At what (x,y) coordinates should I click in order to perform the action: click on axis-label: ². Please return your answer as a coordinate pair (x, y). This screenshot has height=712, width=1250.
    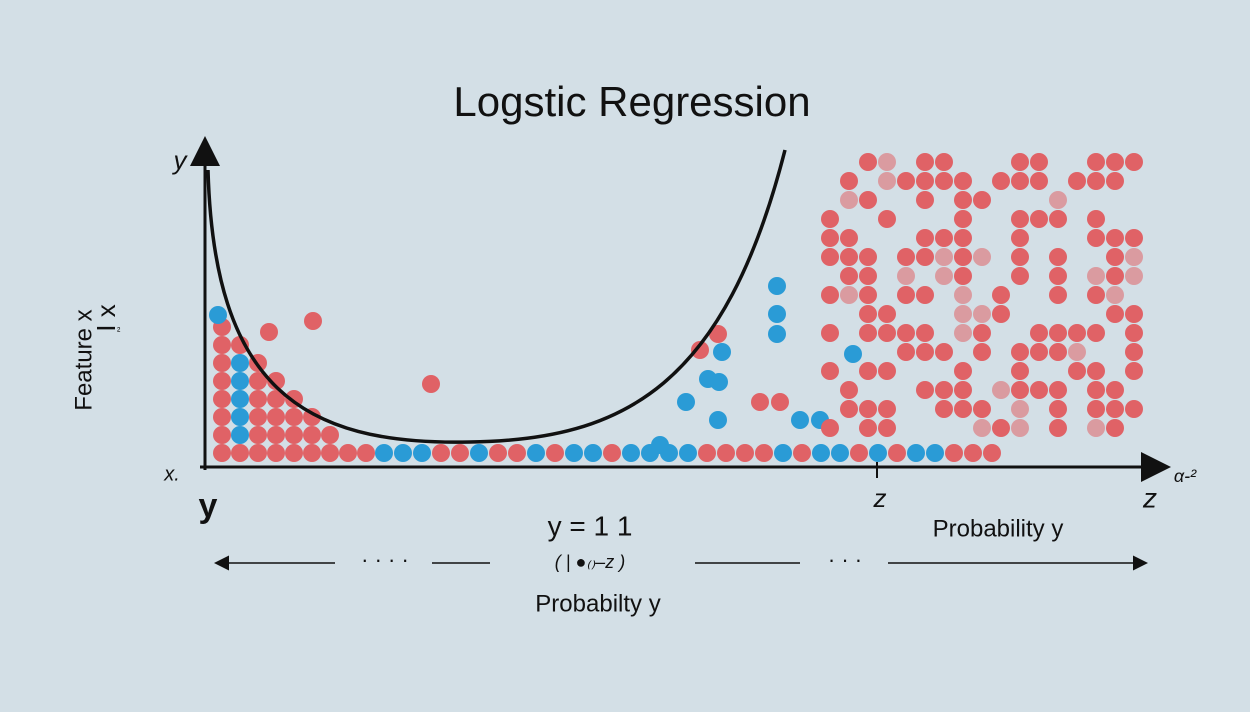
    Looking at the image, I should click on (119, 332).